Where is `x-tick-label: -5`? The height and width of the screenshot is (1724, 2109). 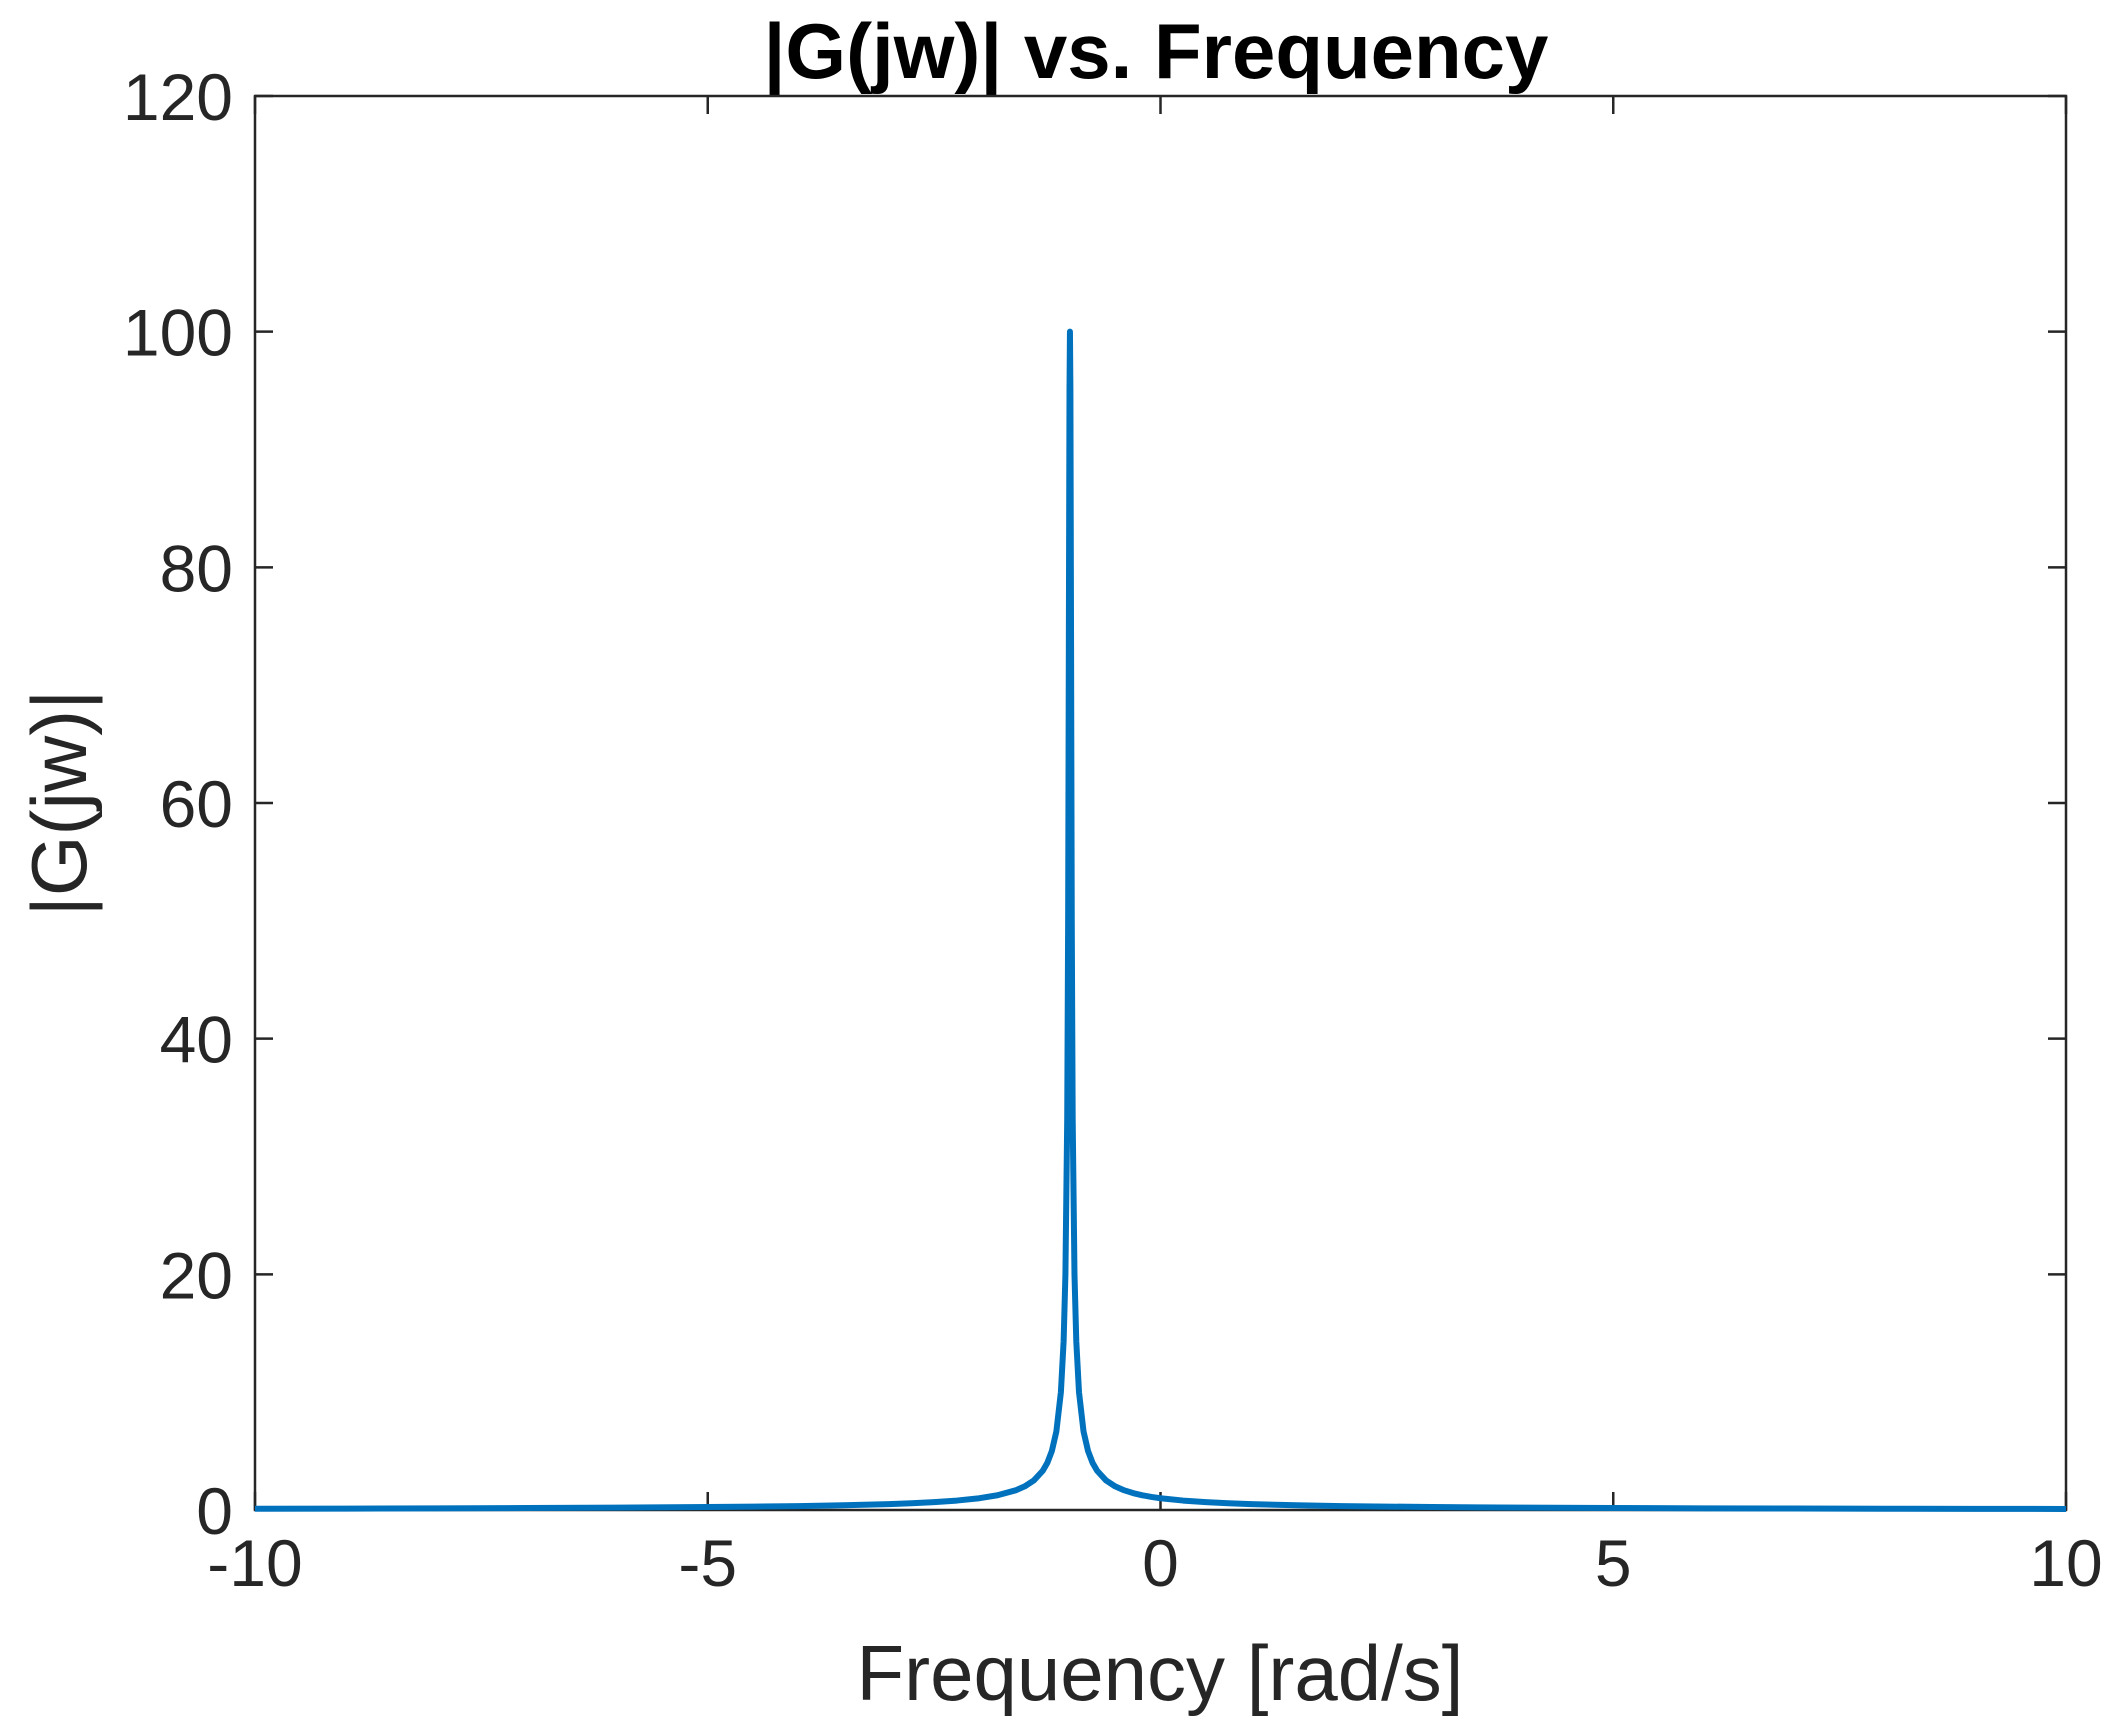 x-tick-label: -5 is located at coordinates (707, 1563).